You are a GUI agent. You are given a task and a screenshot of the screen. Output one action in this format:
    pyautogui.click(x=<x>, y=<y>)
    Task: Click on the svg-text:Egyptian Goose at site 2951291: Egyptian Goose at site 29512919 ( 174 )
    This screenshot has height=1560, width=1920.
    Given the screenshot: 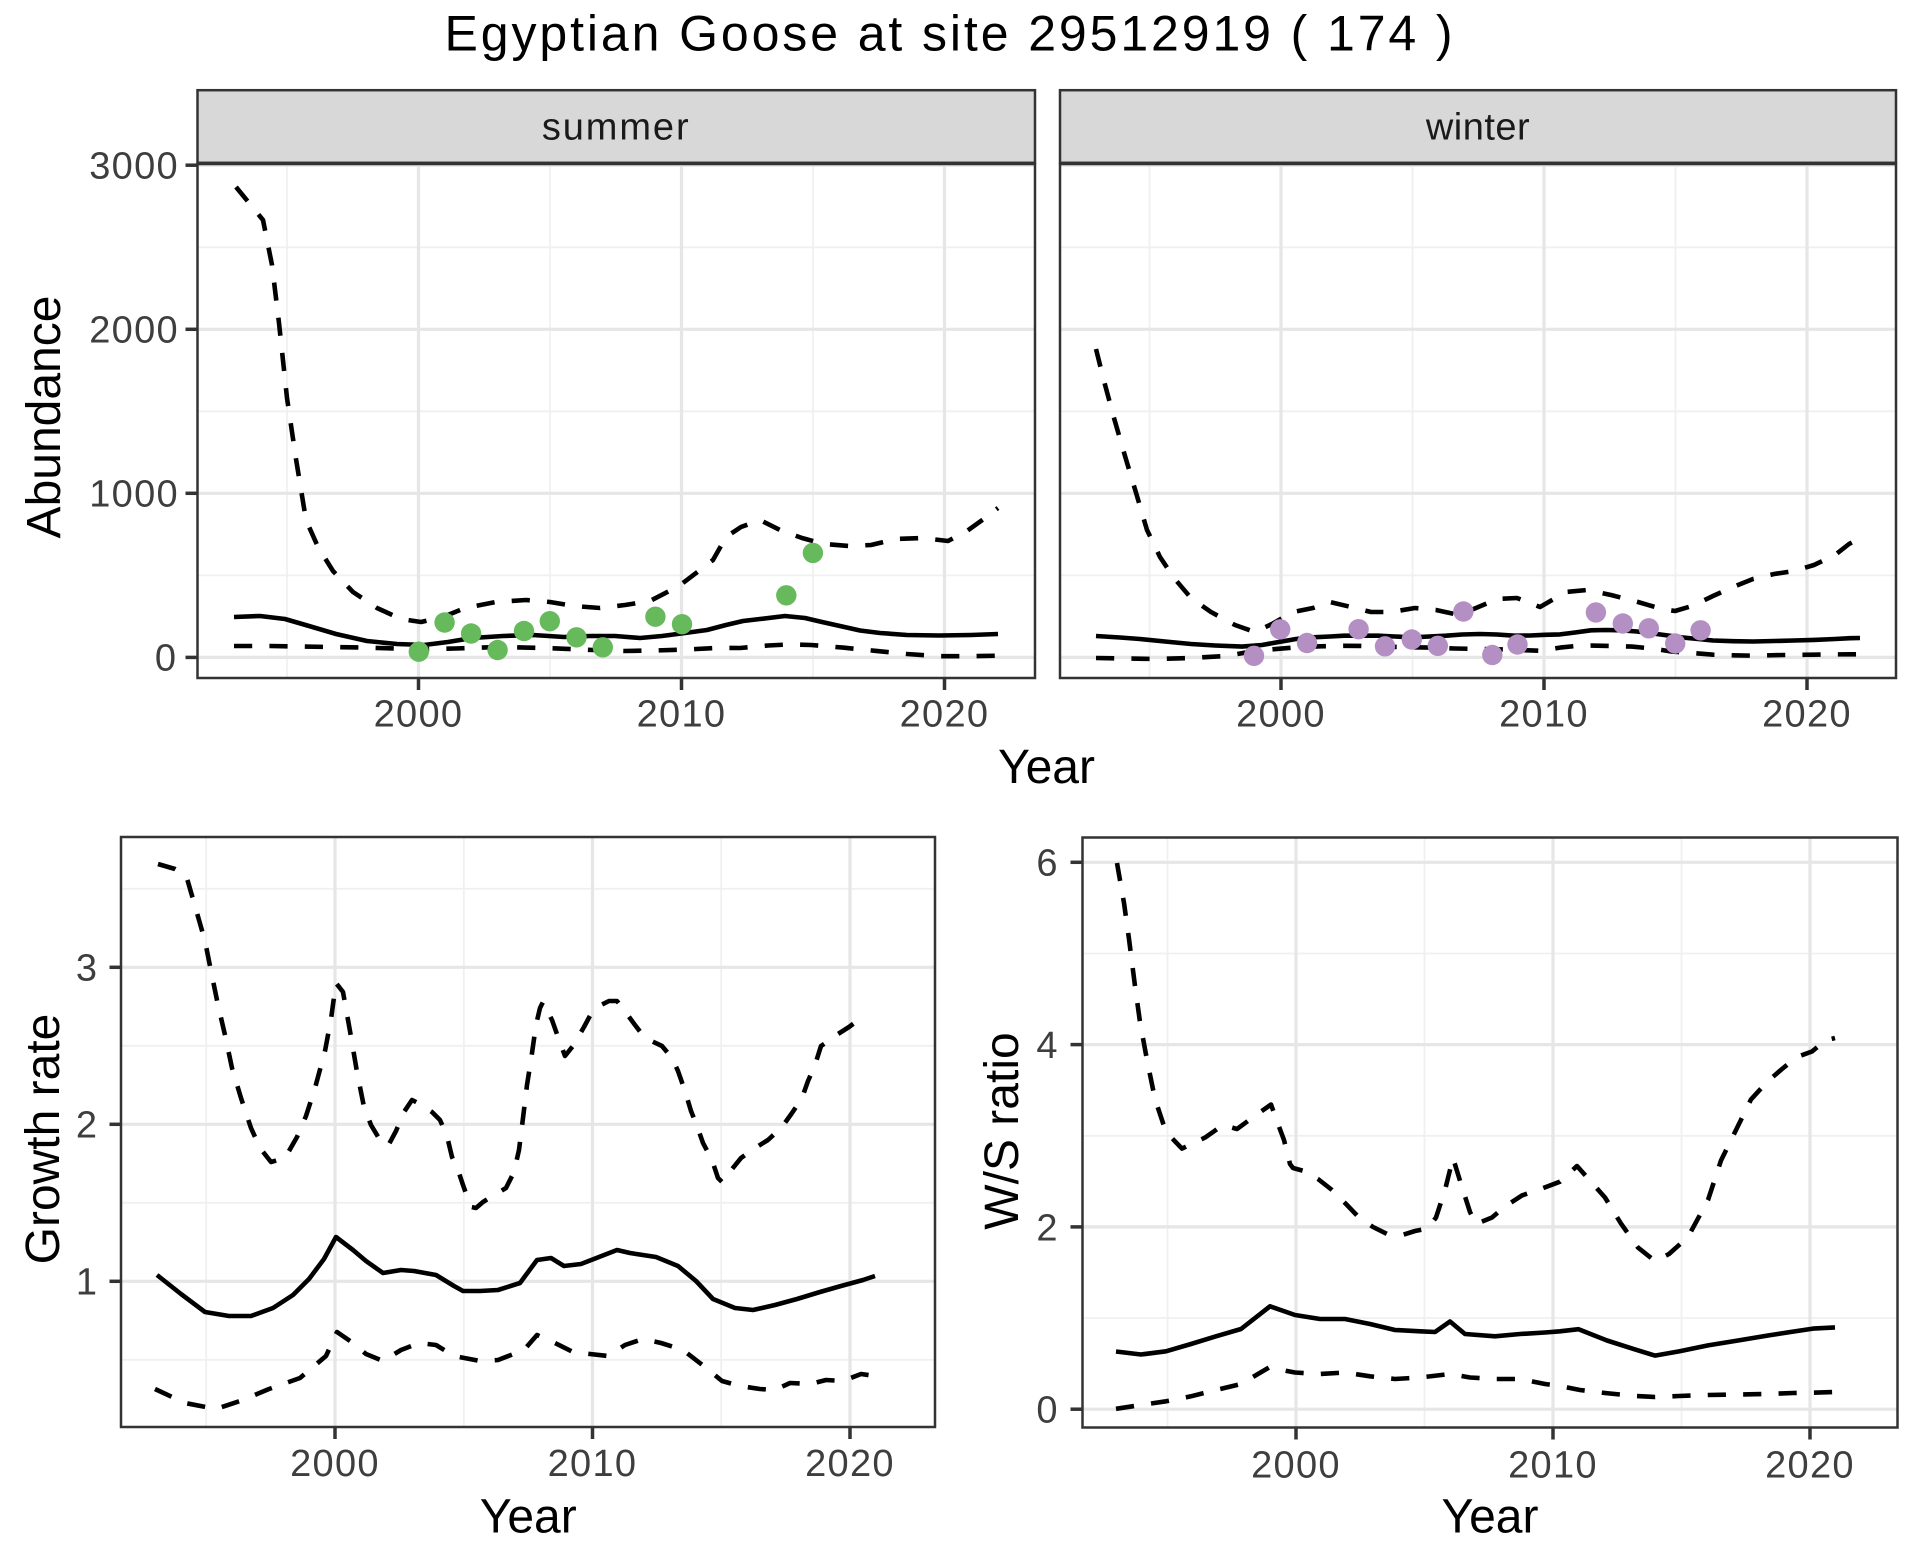 What is the action you would take?
    pyautogui.click(x=950, y=34)
    